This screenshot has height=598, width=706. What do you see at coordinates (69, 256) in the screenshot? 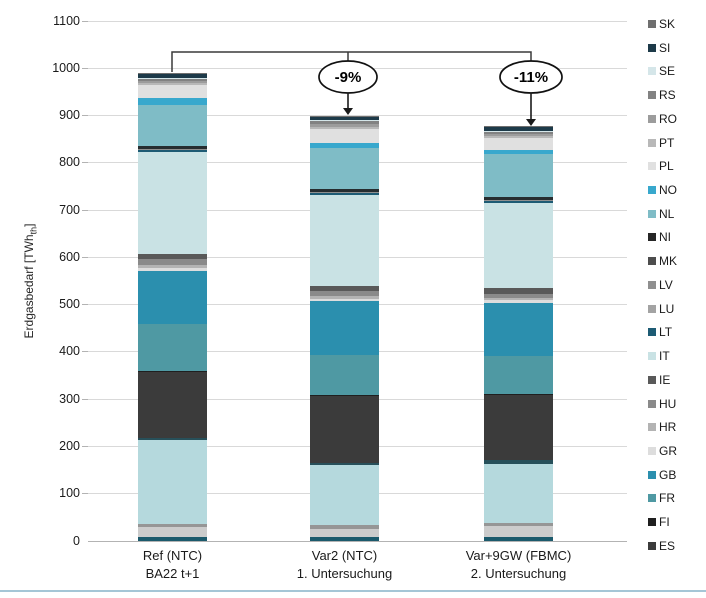
I see `y-axis-tick-label: 600` at bounding box center [69, 256].